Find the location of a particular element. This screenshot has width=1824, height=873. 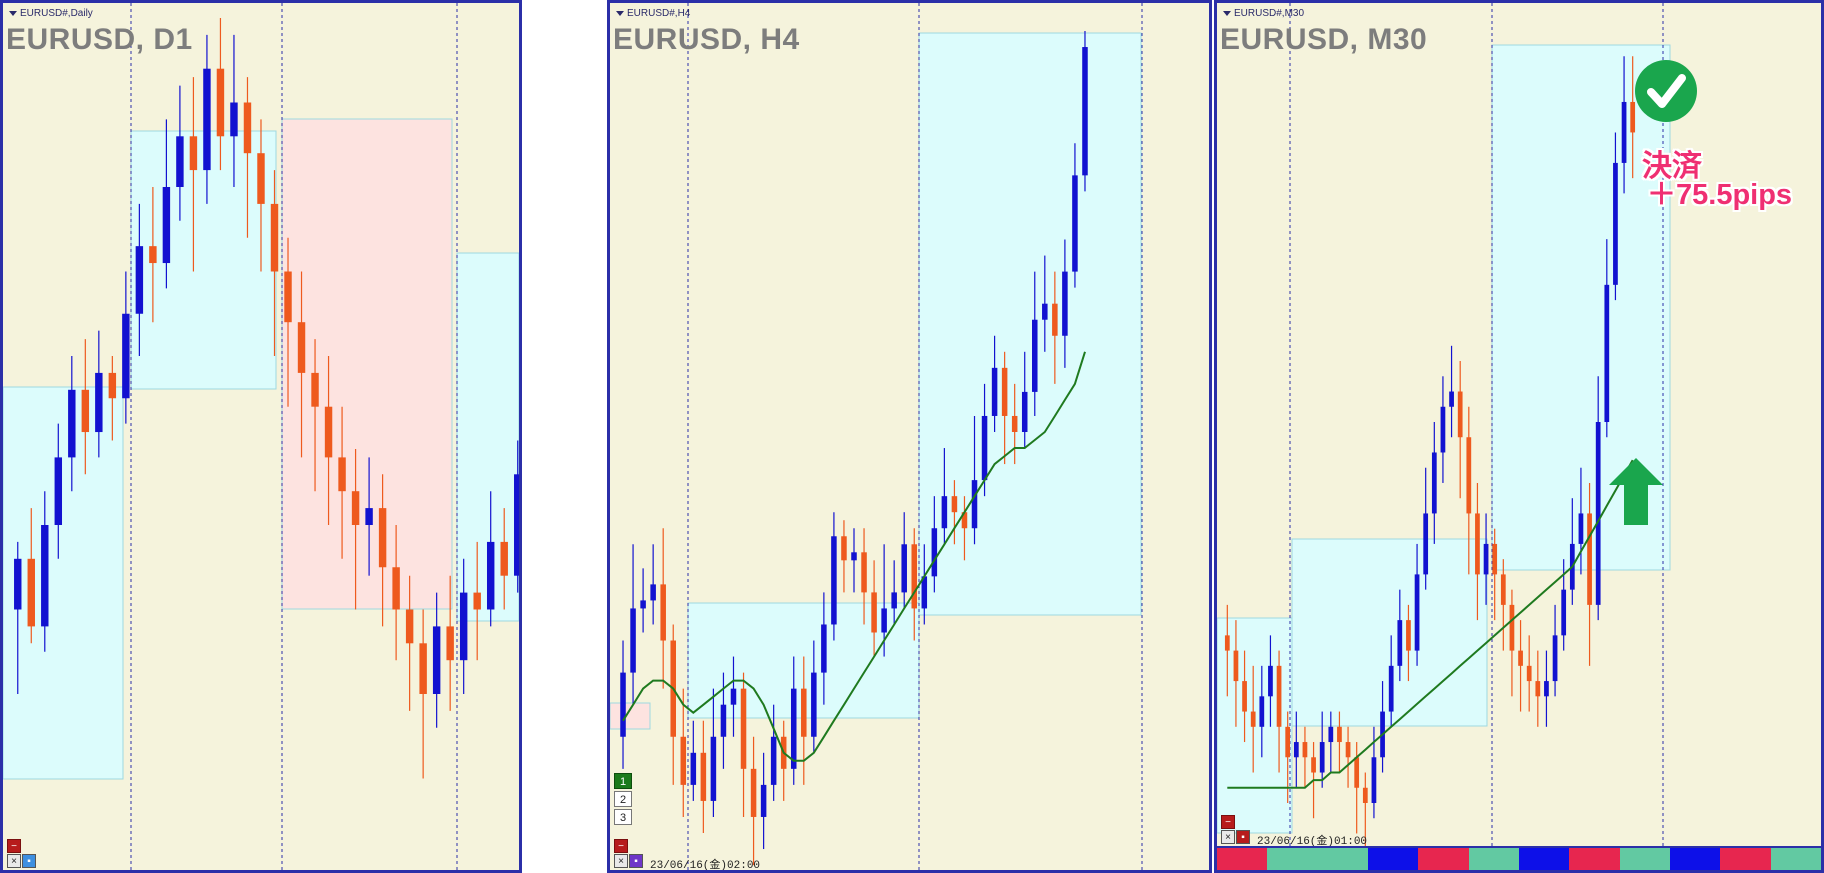

settlement-label: 決済 is located at coordinates (1672, 166).